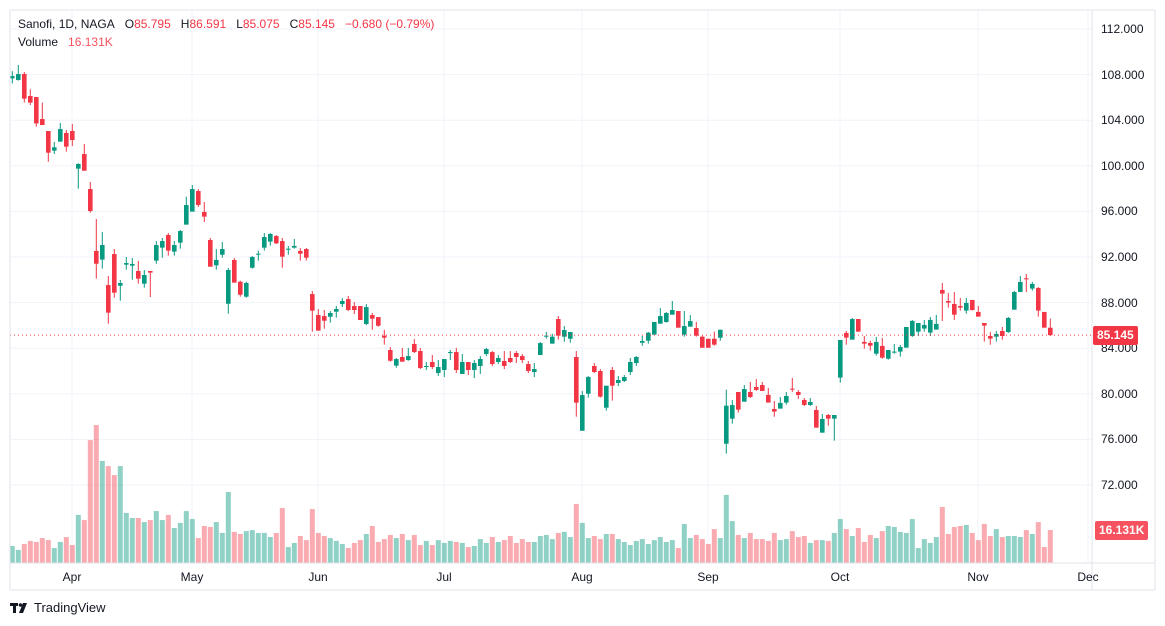  Describe the element at coordinates (192, 577) in the screenshot. I see `time-tick-label: May` at that location.